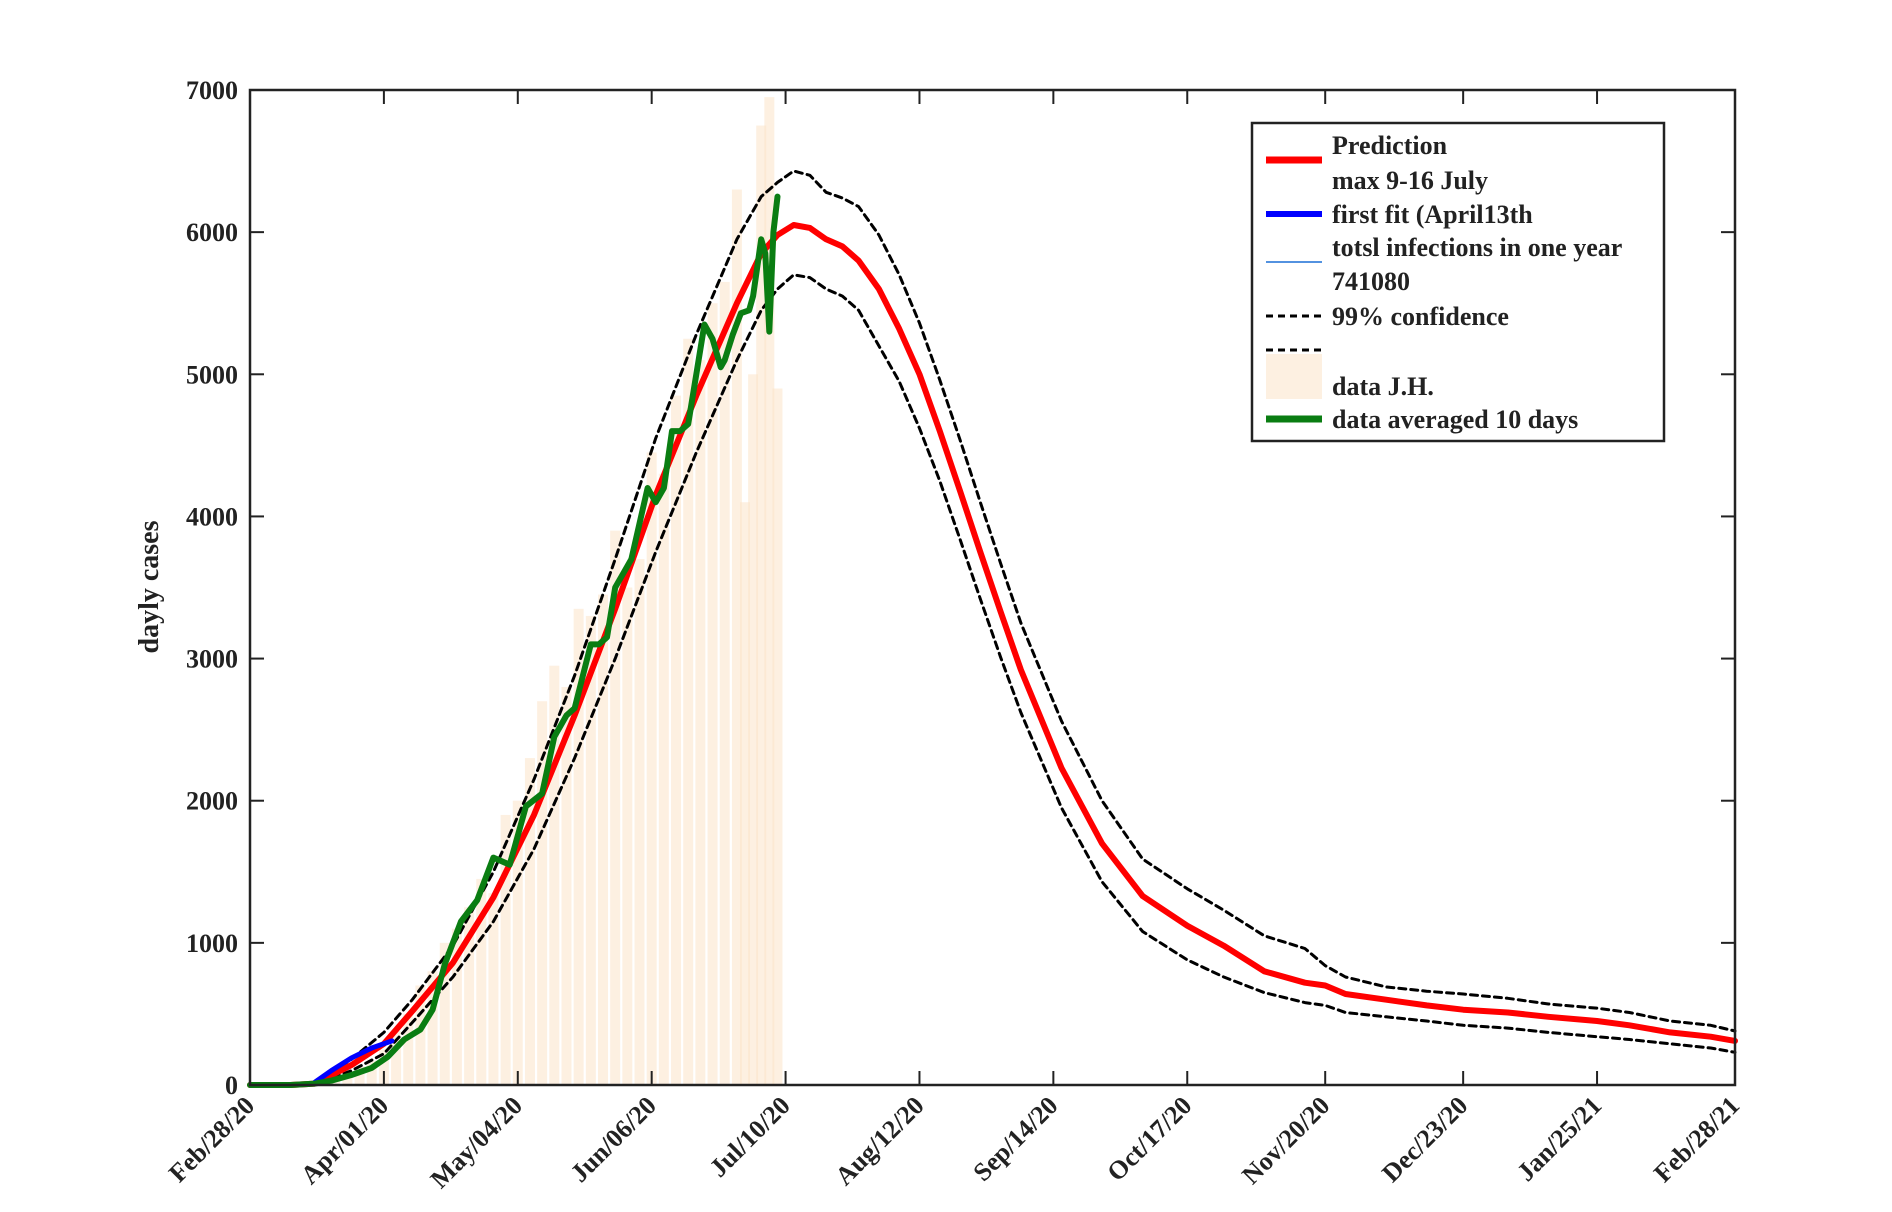 This screenshot has width=1892, height=1212. I want to click on legend-label: totsl infections in one year, so click(1477, 247).